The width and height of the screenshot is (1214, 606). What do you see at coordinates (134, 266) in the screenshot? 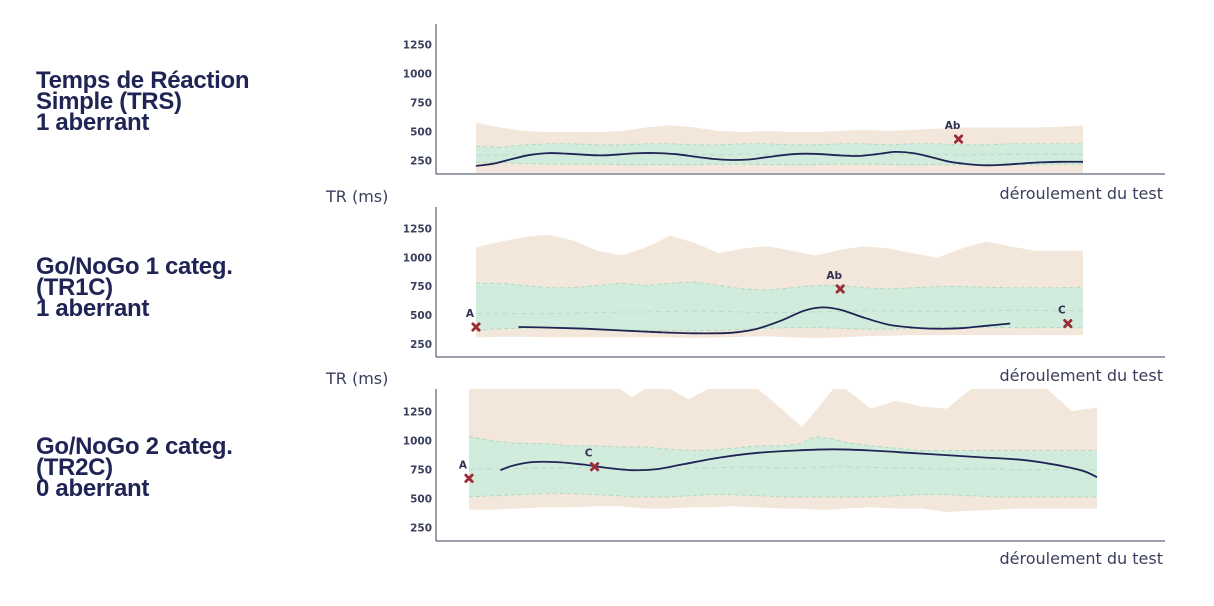
I see `panel-2-title-line-1: Go/NoGo 1 categ.` at bounding box center [134, 266].